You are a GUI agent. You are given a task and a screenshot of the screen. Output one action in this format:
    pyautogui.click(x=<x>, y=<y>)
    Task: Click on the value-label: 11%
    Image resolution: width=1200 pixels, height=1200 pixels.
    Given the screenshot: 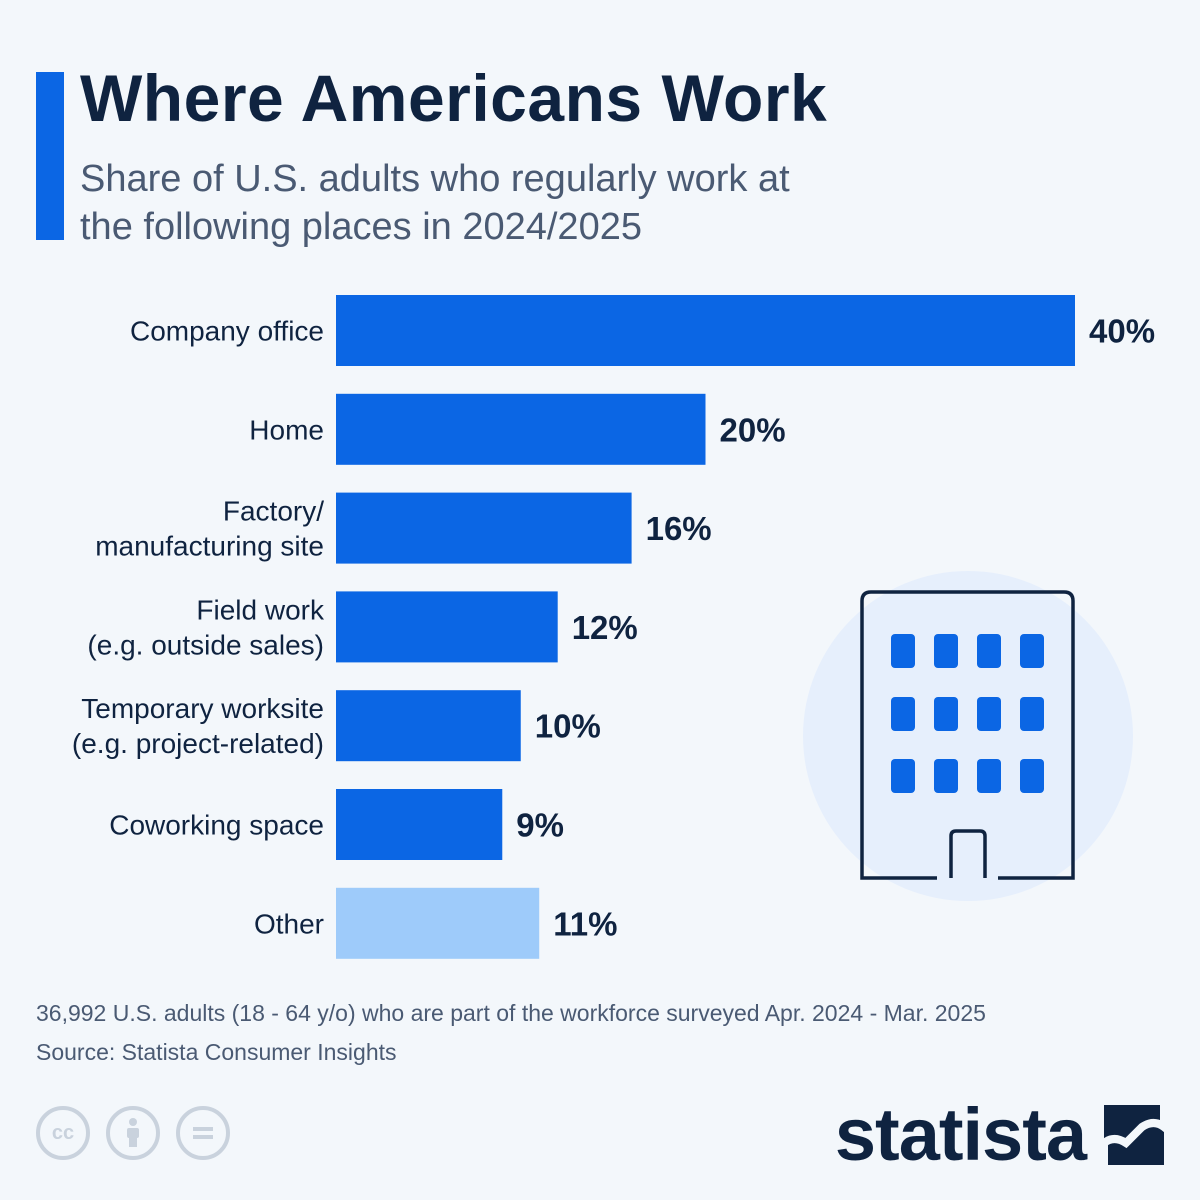 What is the action you would take?
    pyautogui.click(x=585, y=923)
    